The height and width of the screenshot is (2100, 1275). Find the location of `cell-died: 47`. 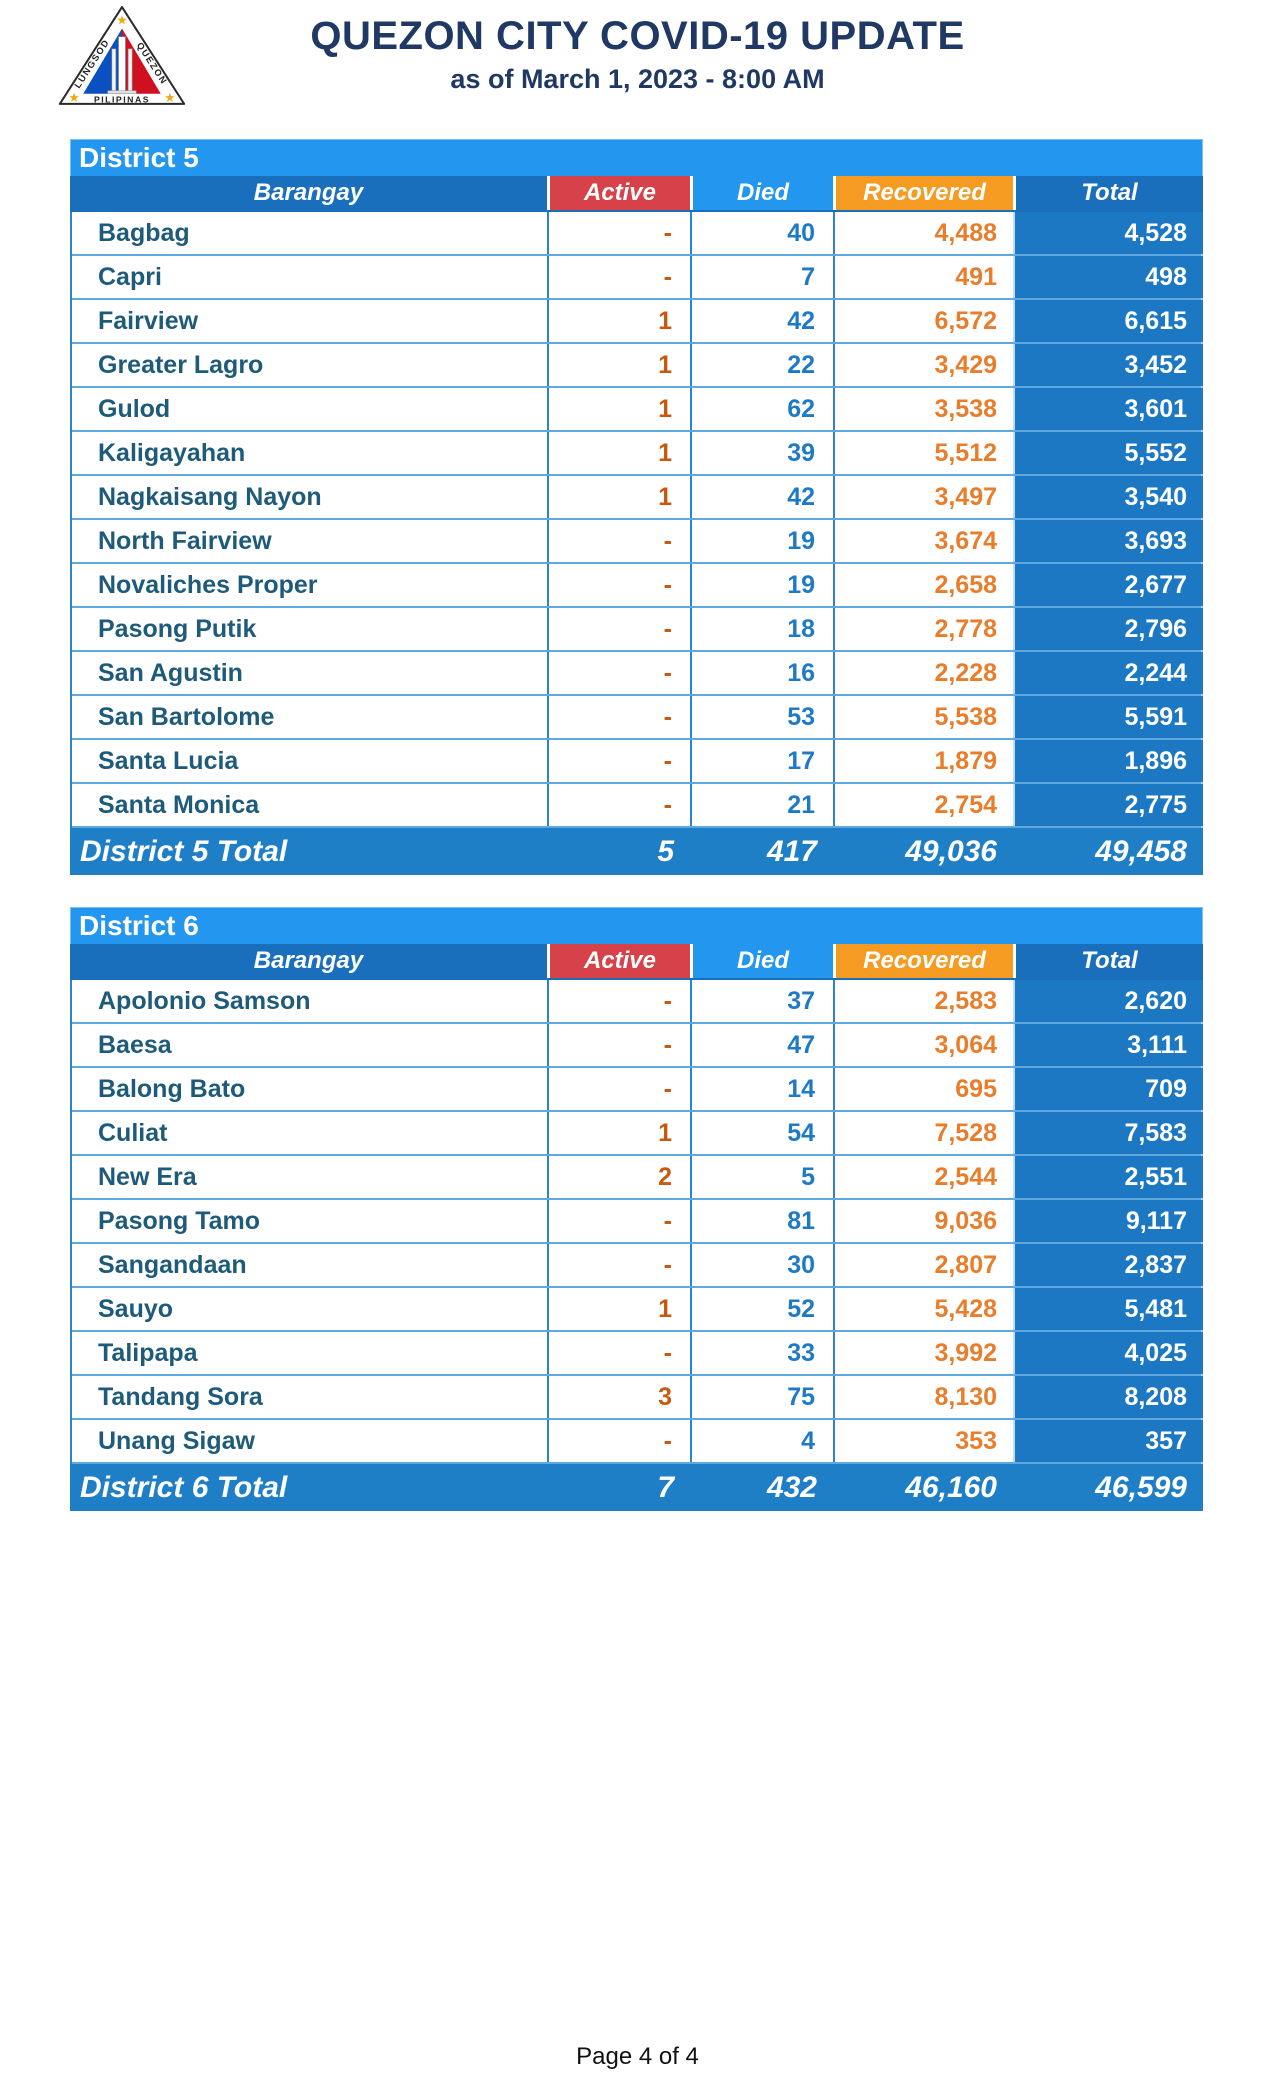

cell-died: 47 is located at coordinates (761, 1045).